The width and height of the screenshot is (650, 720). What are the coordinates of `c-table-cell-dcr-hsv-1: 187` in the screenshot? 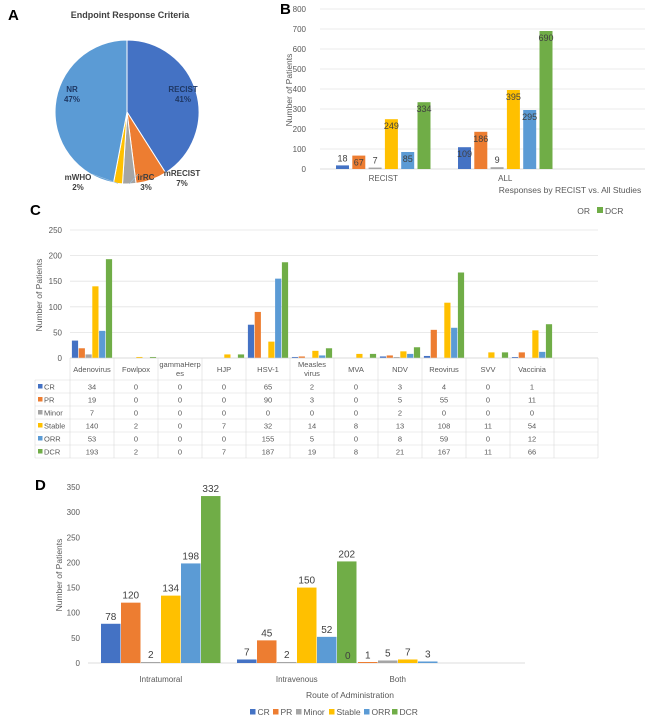 It's located at (268, 452).